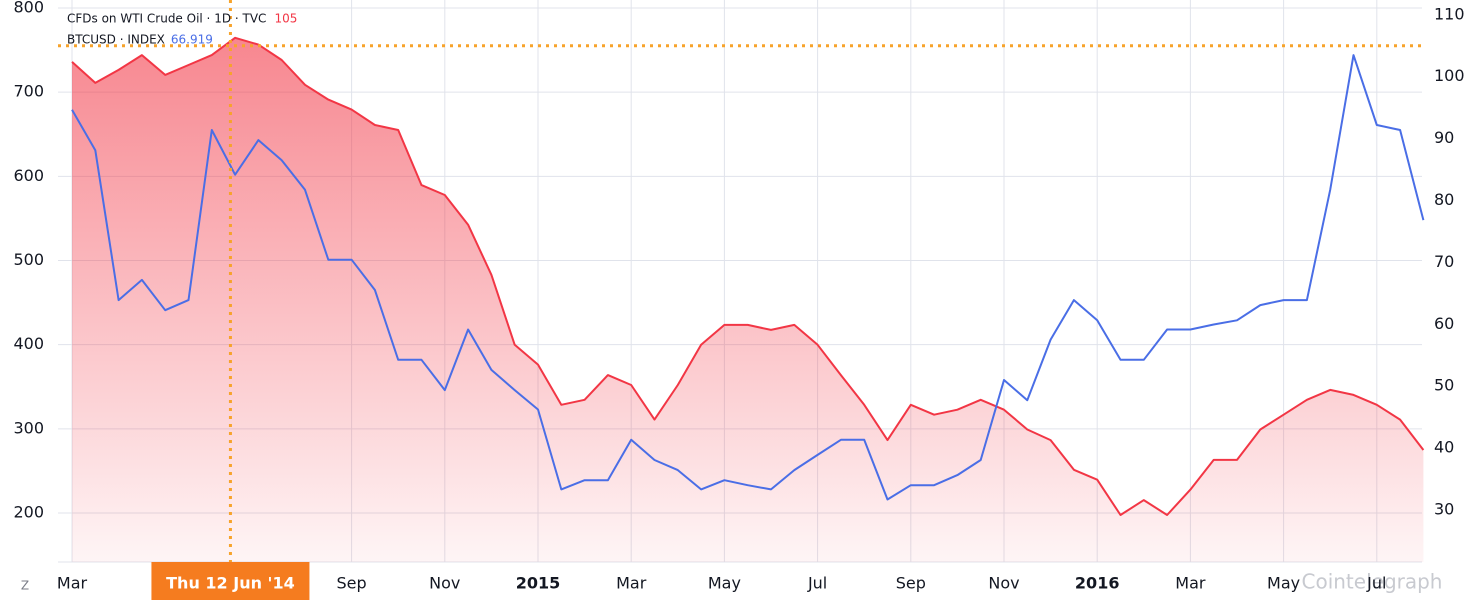  Describe the element at coordinates (28, 512) in the screenshot. I see `y-tick-label: 200` at that location.